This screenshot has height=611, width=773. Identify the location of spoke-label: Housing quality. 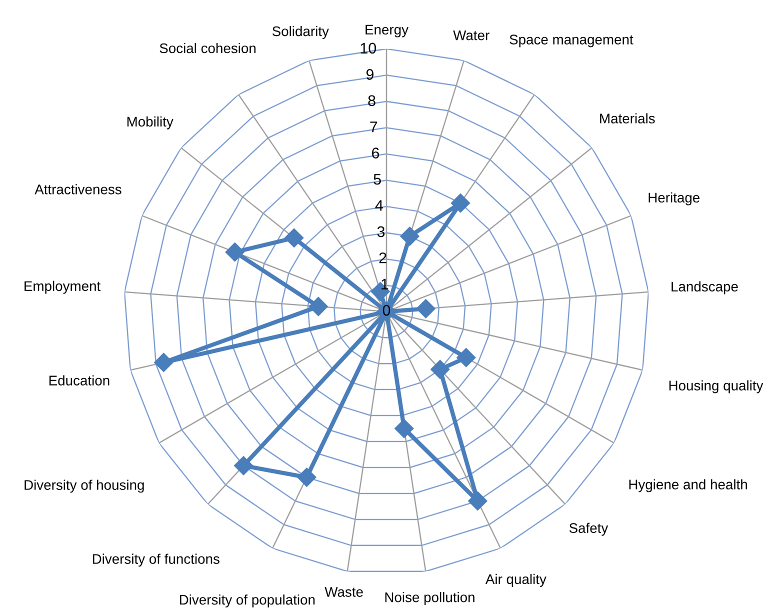
(716, 387).